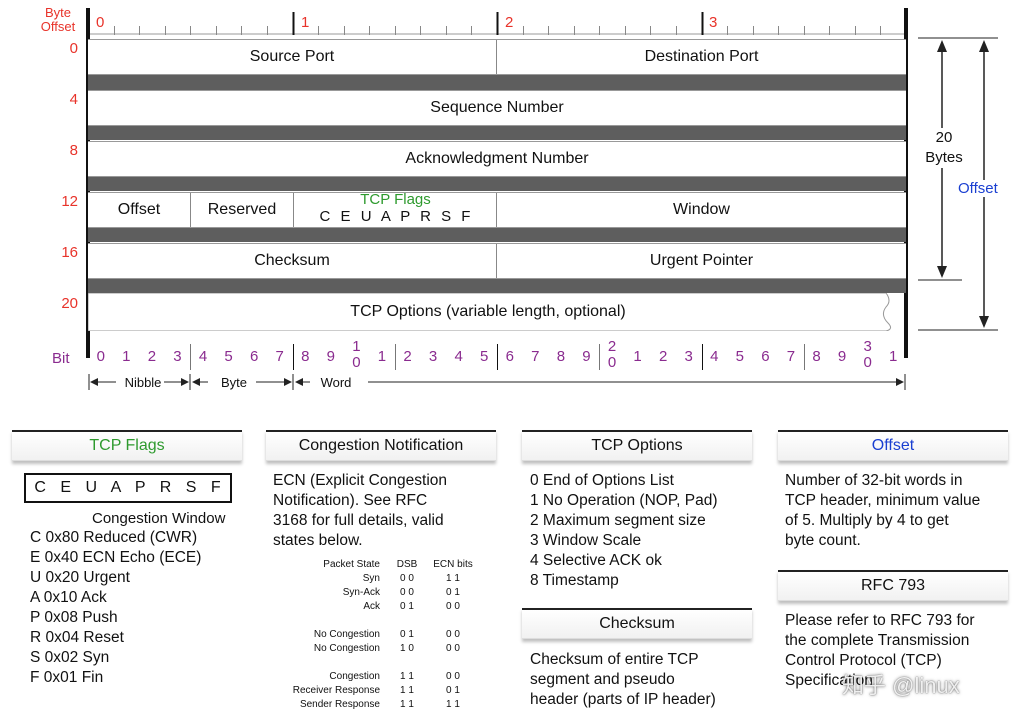 This screenshot has width=1020, height=720. I want to click on ecn-table-cell: Ack, so click(371, 606).